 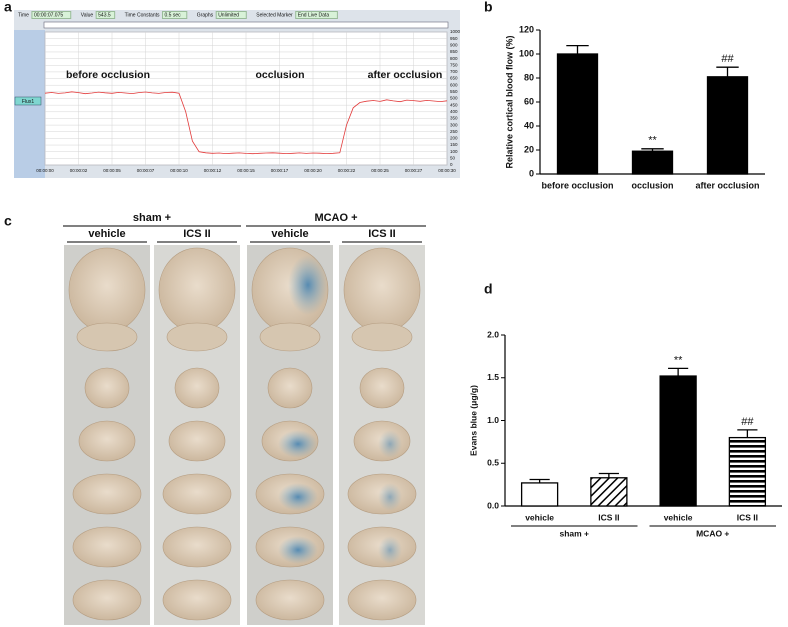 I want to click on y-tick-label: 150, so click(x=454, y=144).